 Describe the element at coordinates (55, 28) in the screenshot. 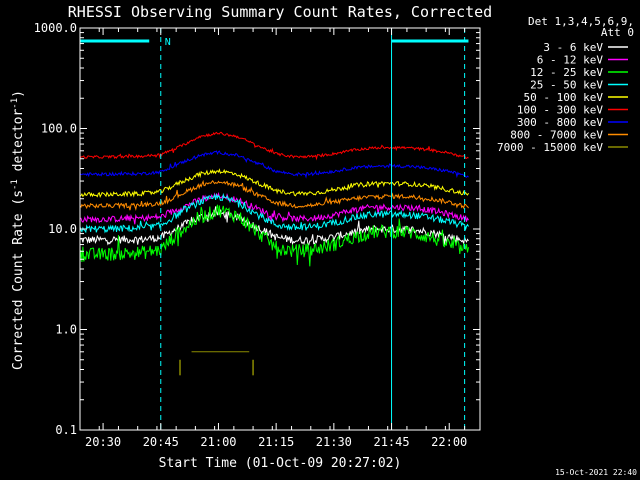

I see `y-tick-label-4: 1000.0` at that location.